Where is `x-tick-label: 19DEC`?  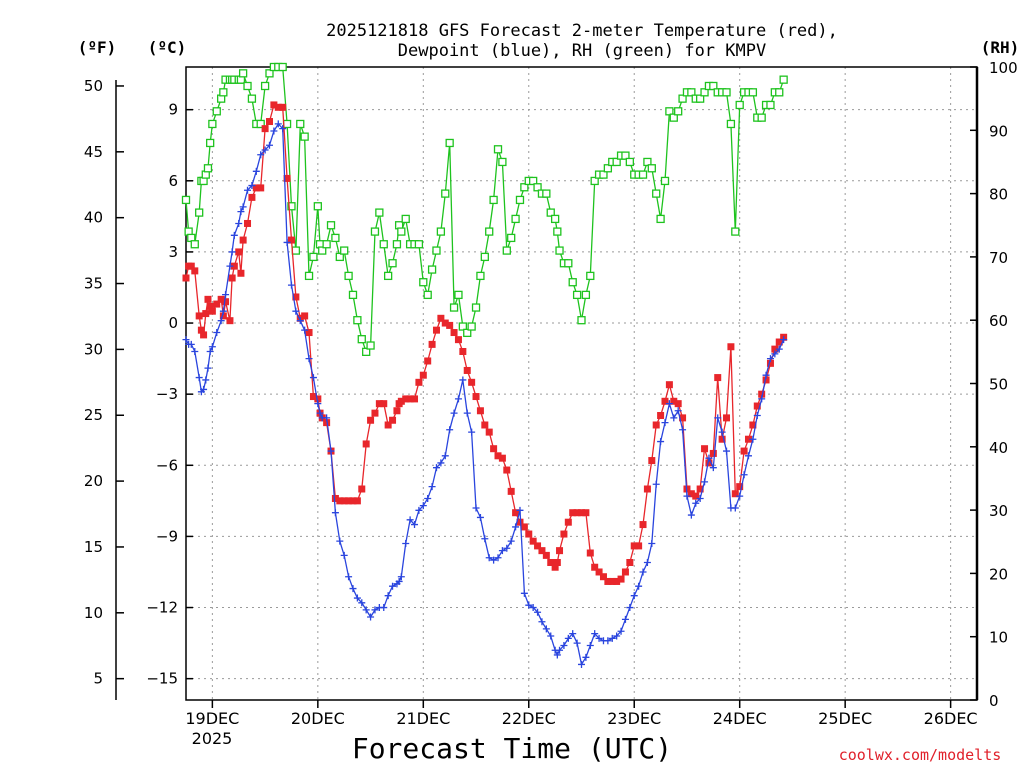 x-tick-label: 19DEC is located at coordinates (212, 718).